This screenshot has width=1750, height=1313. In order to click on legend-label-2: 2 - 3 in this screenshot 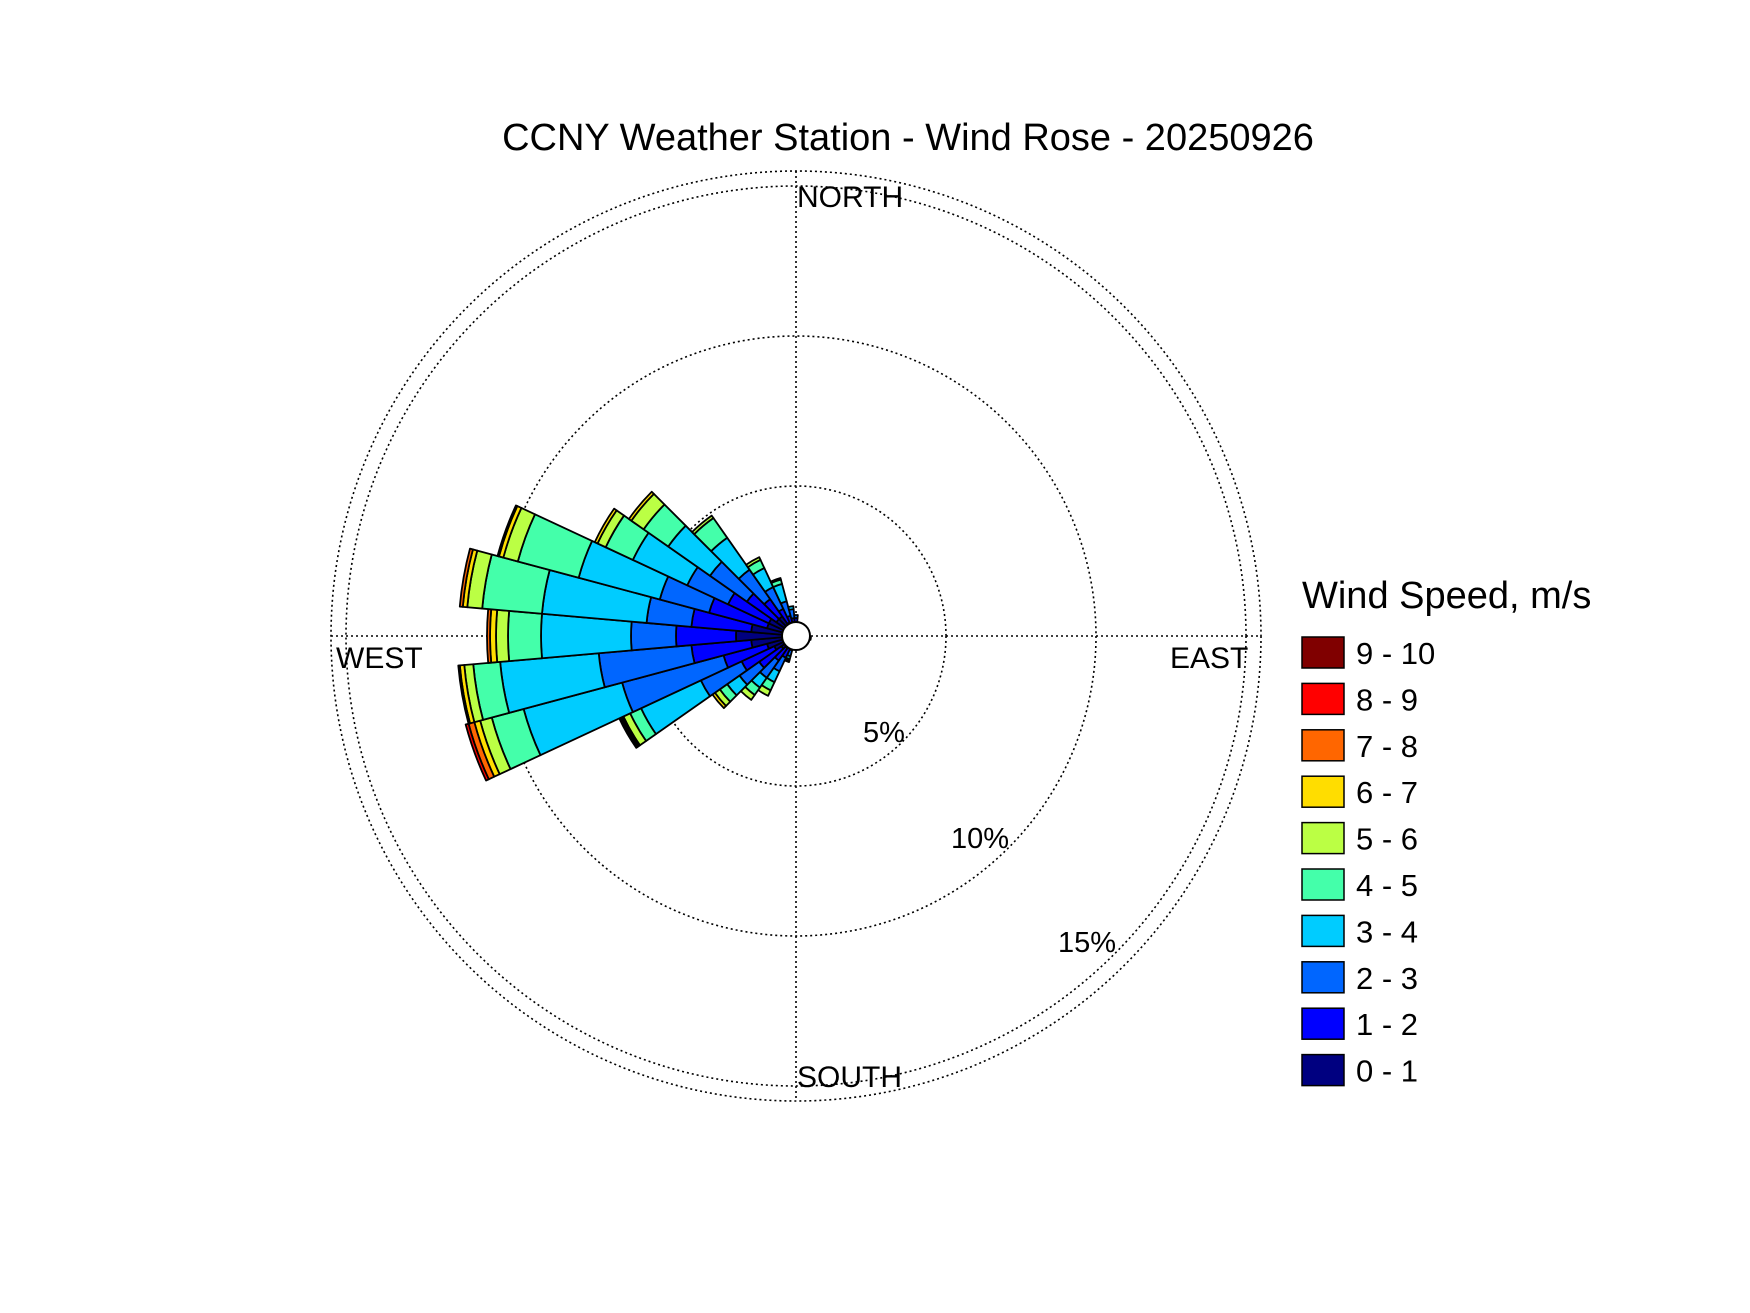, I will do `click(1387, 978)`.